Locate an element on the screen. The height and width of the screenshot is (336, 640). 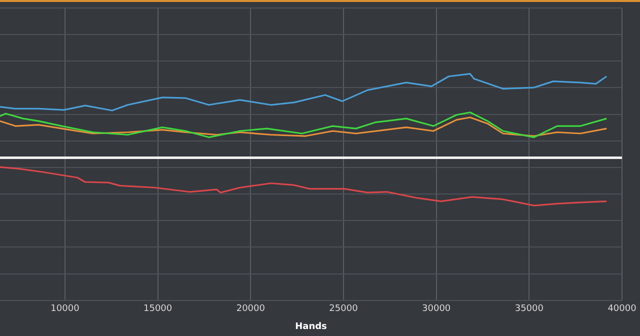
x-axis-title: Hands is located at coordinates (311, 327).